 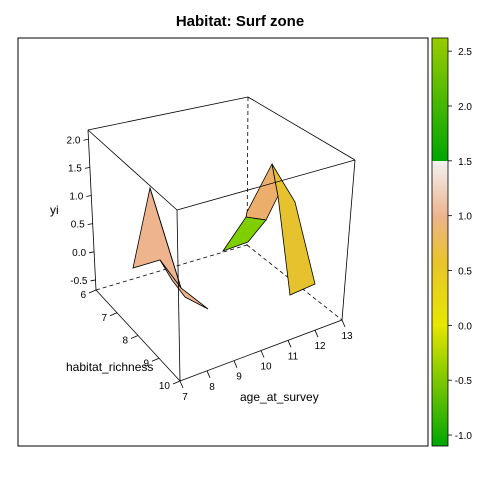 I want to click on y-tick-label: 10, so click(x=266, y=367).